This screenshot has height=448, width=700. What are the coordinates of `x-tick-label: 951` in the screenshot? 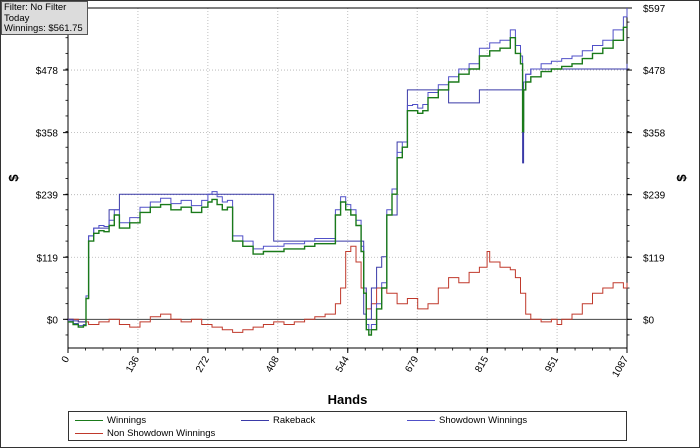 It's located at (552, 364).